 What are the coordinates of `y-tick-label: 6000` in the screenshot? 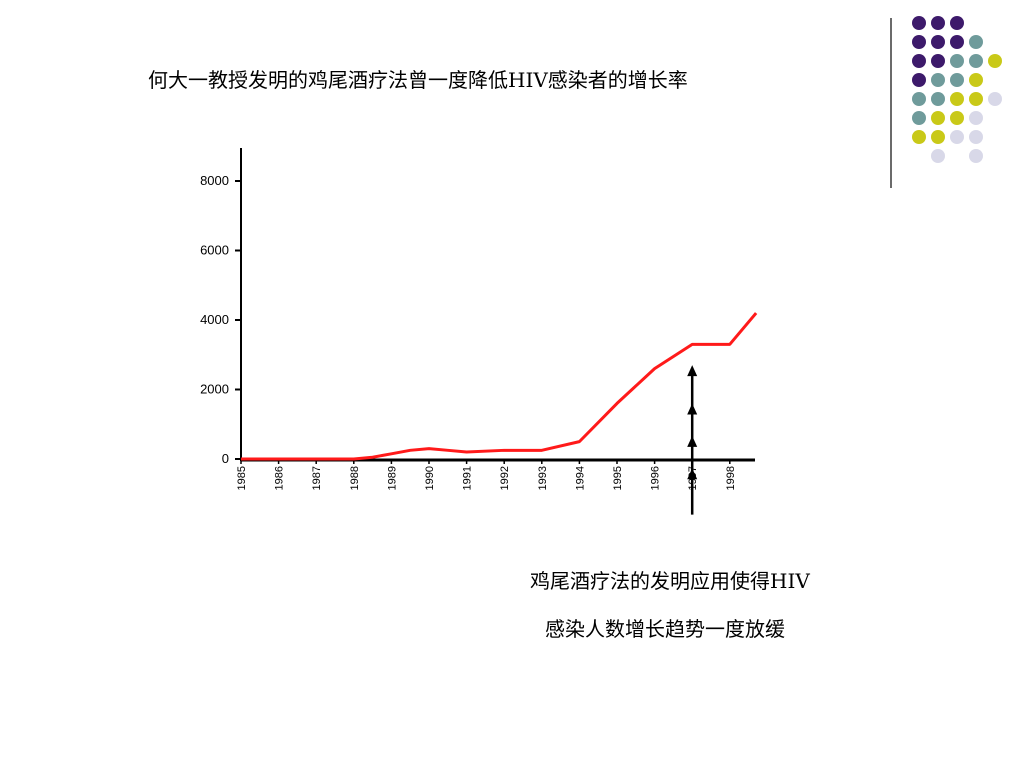 It's located at (214, 250).